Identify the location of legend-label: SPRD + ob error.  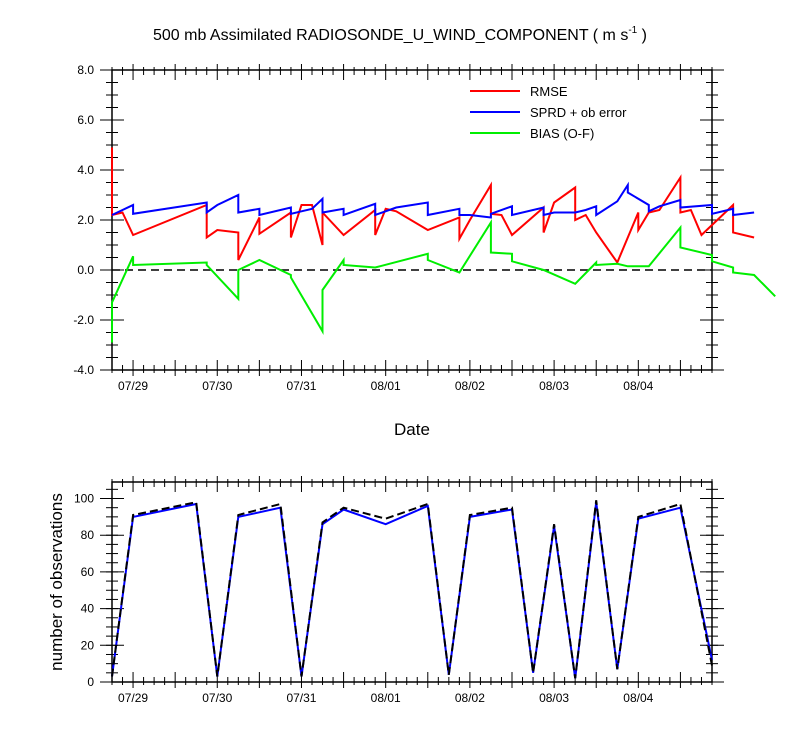
(578, 112).